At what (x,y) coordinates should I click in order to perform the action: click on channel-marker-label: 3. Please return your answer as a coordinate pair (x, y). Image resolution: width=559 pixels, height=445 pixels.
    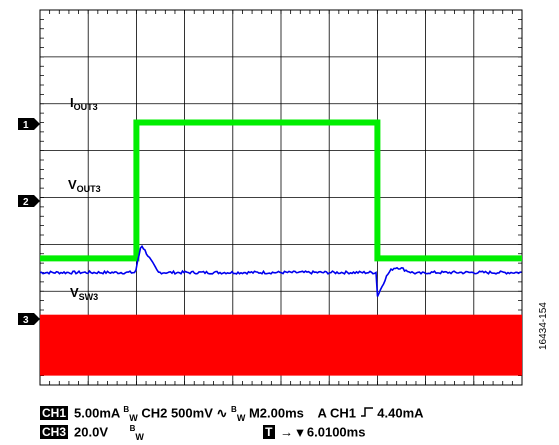
    Looking at the image, I should click on (26, 320).